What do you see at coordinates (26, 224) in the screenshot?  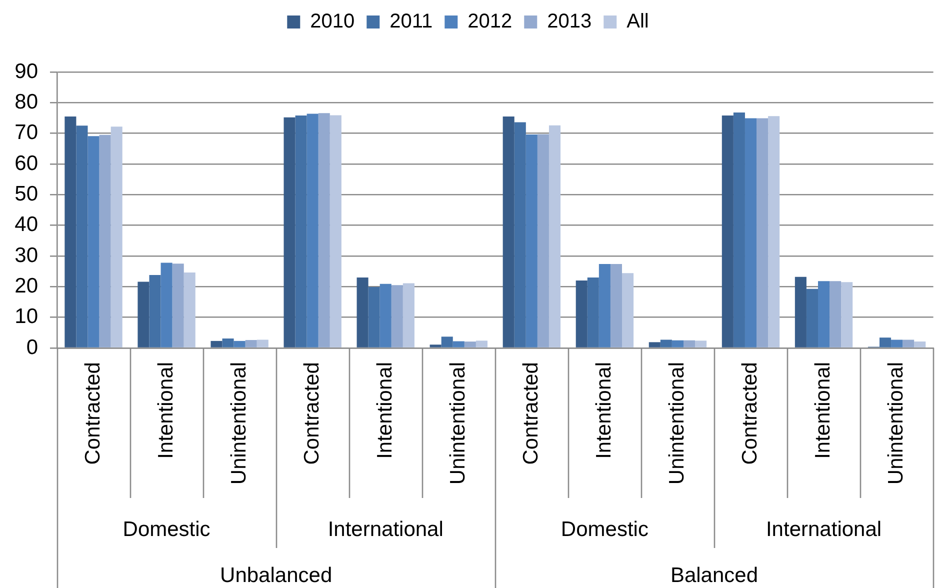 I see `y-tick-label: 40` at bounding box center [26, 224].